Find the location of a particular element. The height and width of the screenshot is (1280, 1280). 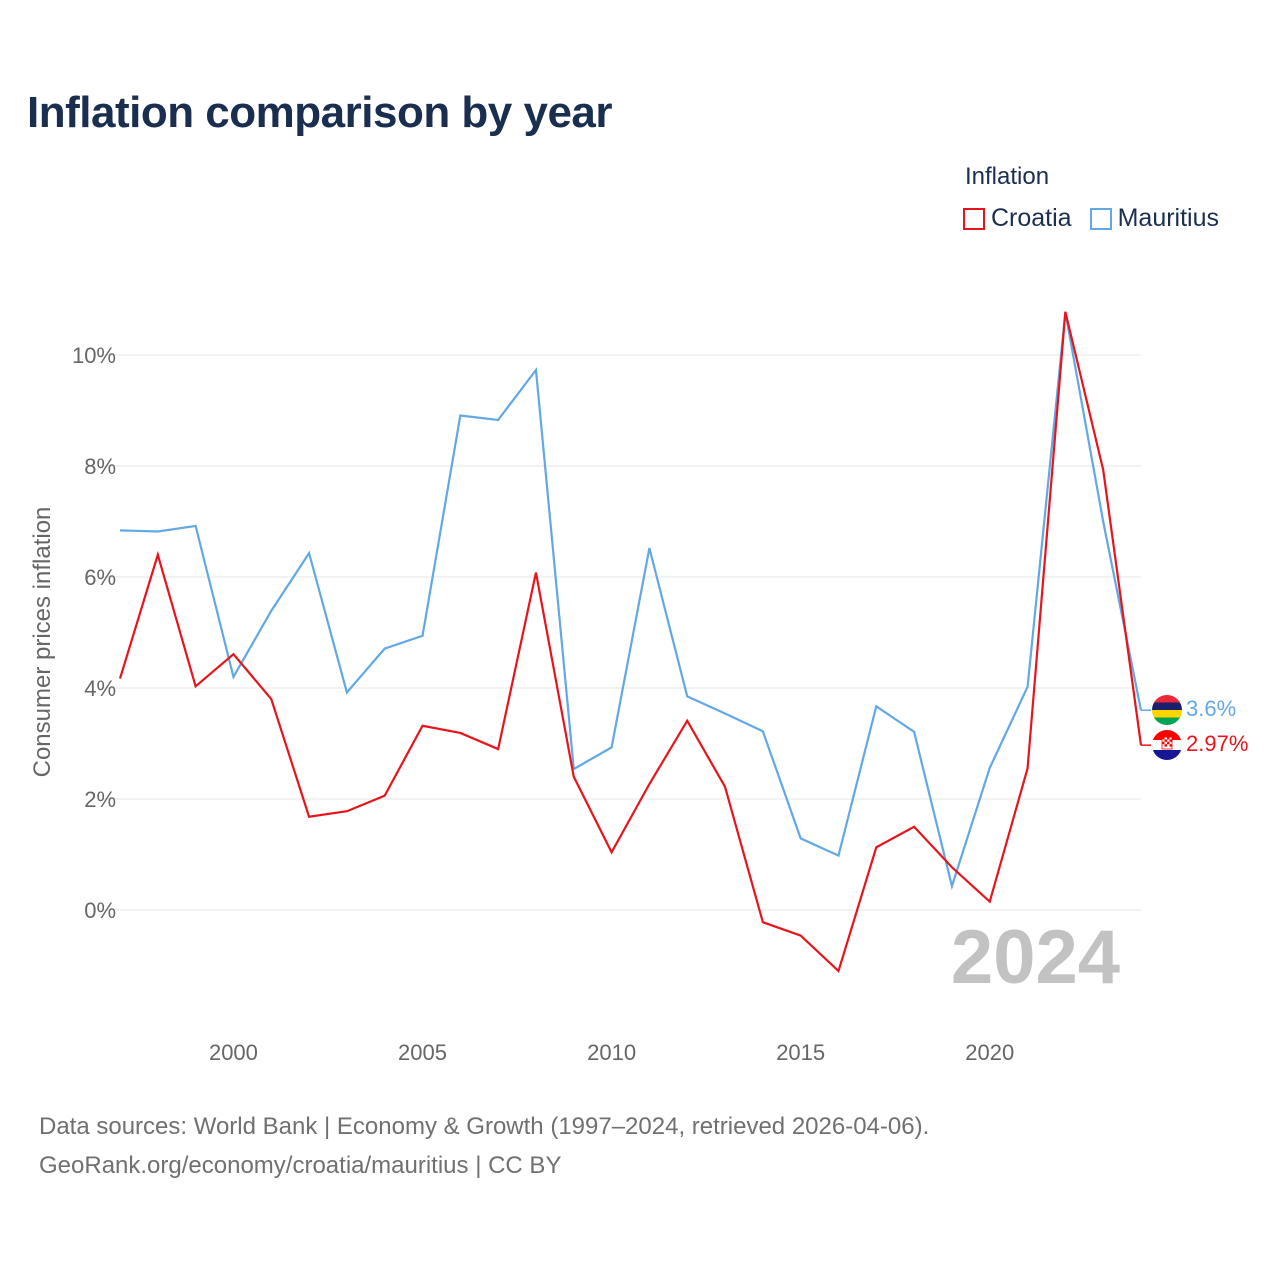

legend-item-croatia: Croatia is located at coordinates (1017, 218).